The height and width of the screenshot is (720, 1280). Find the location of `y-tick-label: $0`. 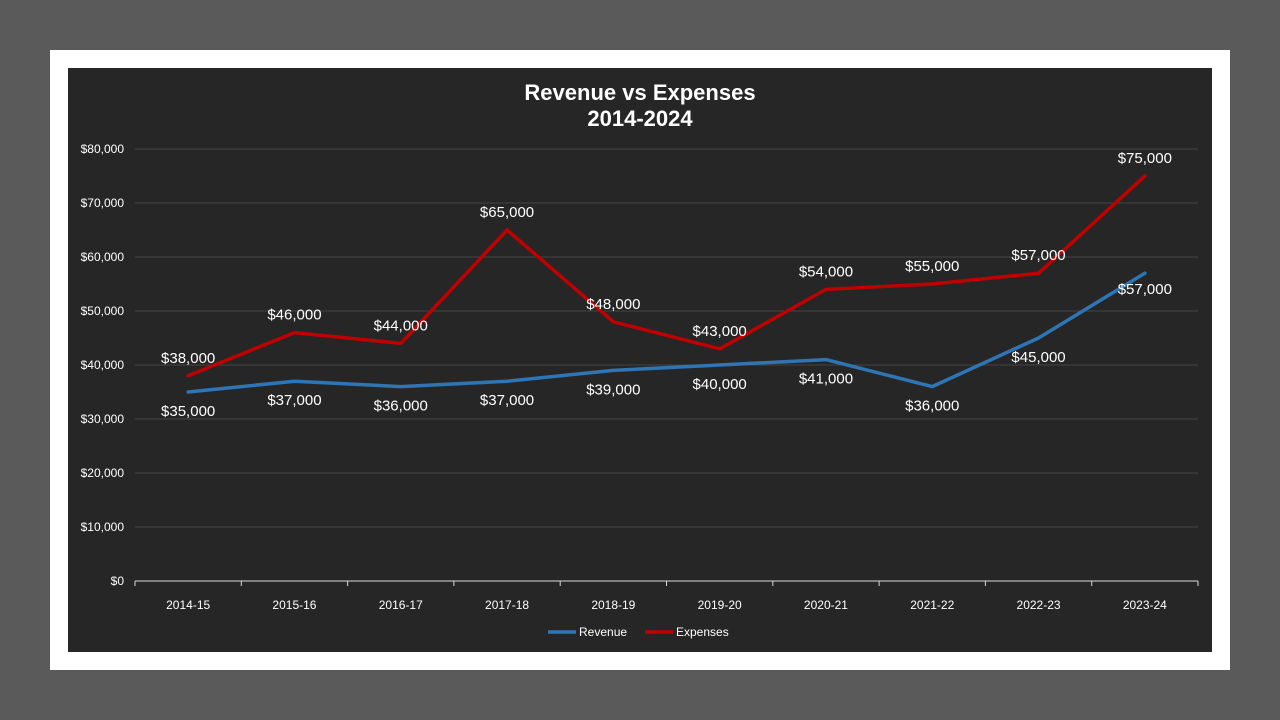

y-tick-label: $0 is located at coordinates (118, 581).